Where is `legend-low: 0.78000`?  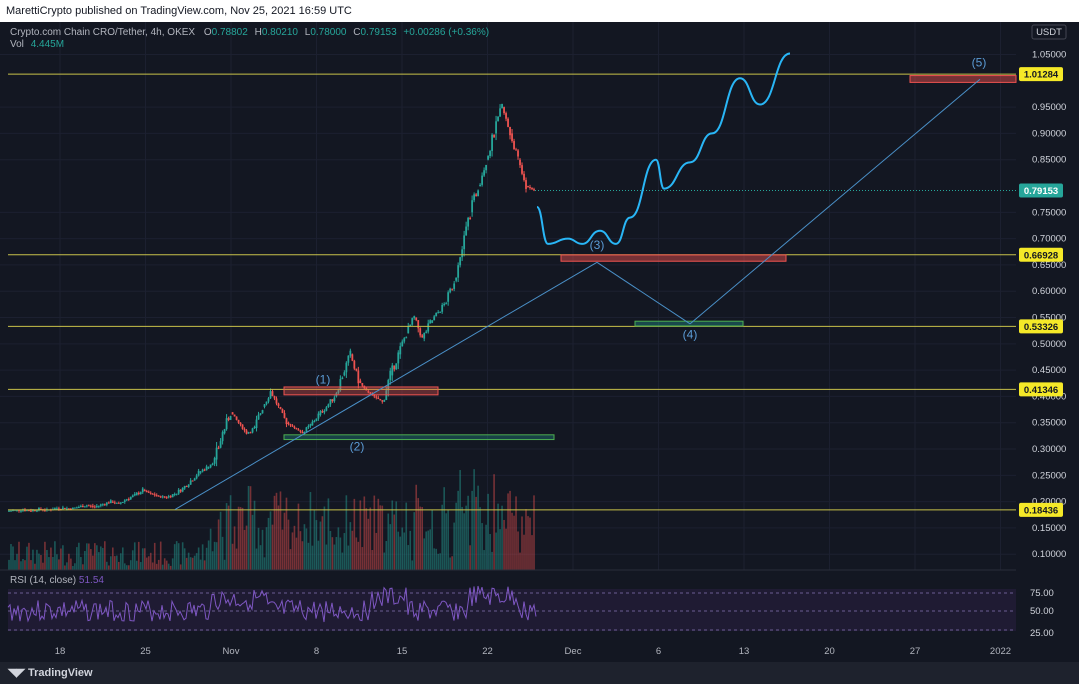
legend-low: 0.78000 is located at coordinates (328, 32).